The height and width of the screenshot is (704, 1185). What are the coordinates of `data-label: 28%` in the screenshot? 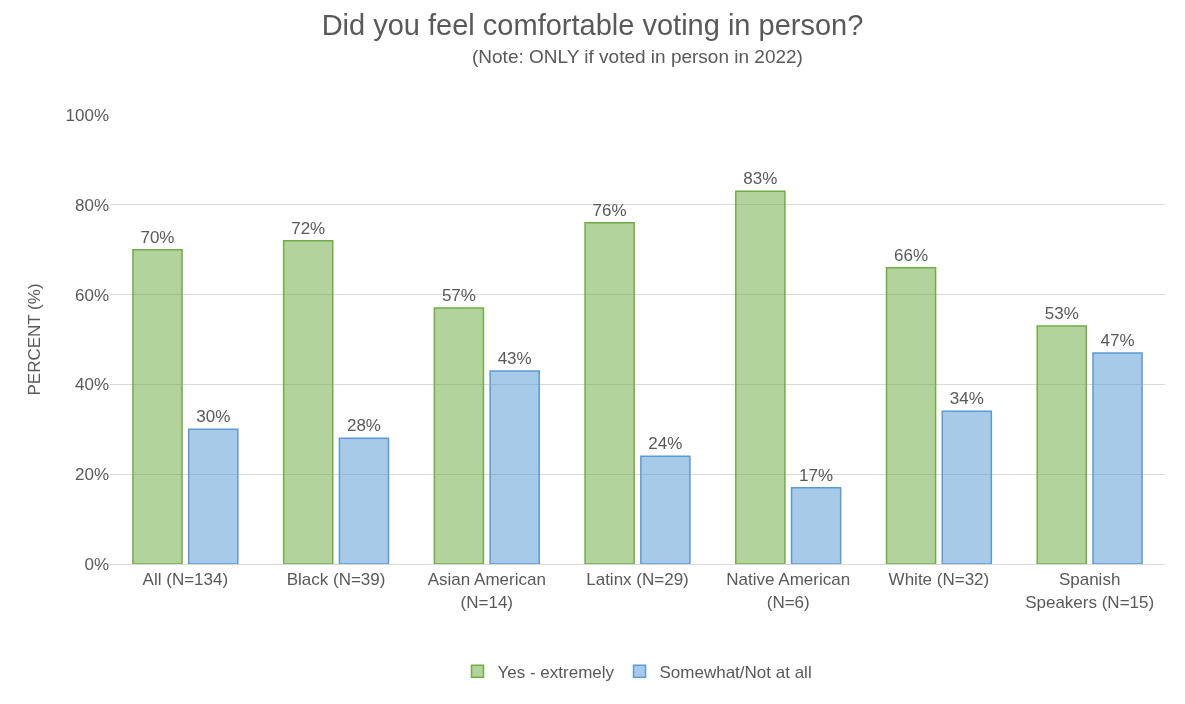 It's located at (363, 426).